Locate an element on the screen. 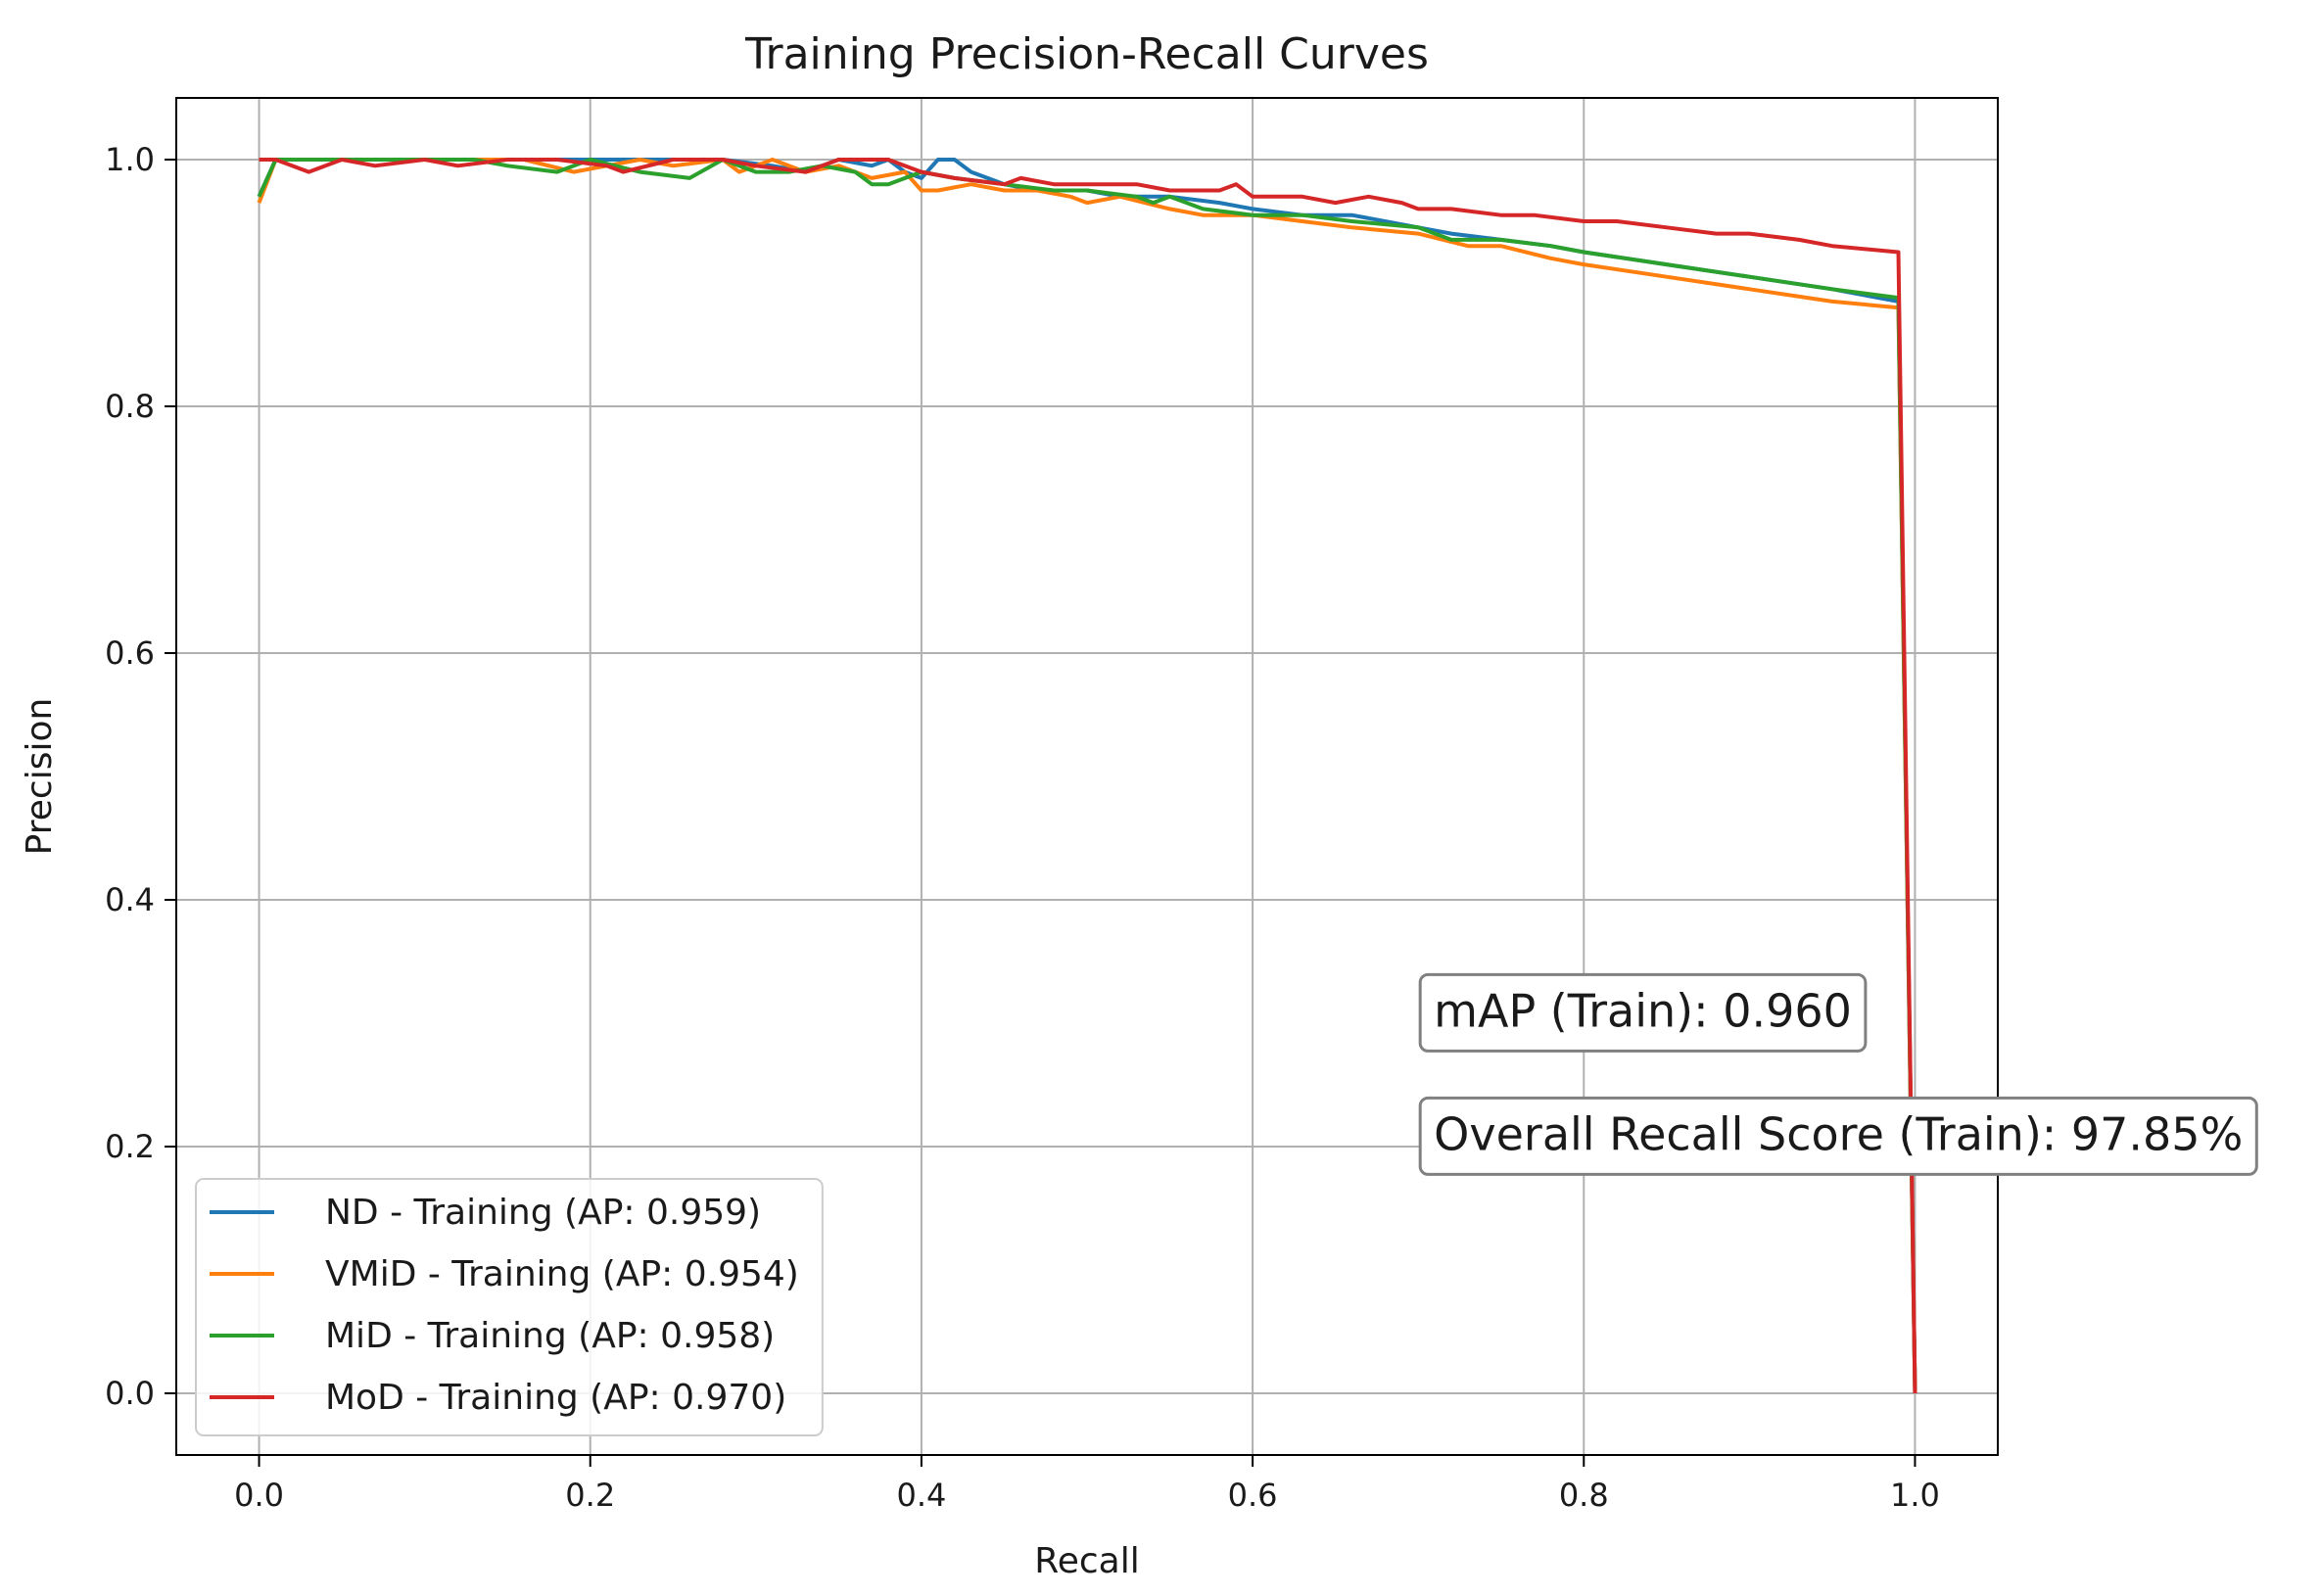 The width and height of the screenshot is (2319, 1596). legend-label: MiD - Training (AP: 0.958) is located at coordinates (550, 1336).